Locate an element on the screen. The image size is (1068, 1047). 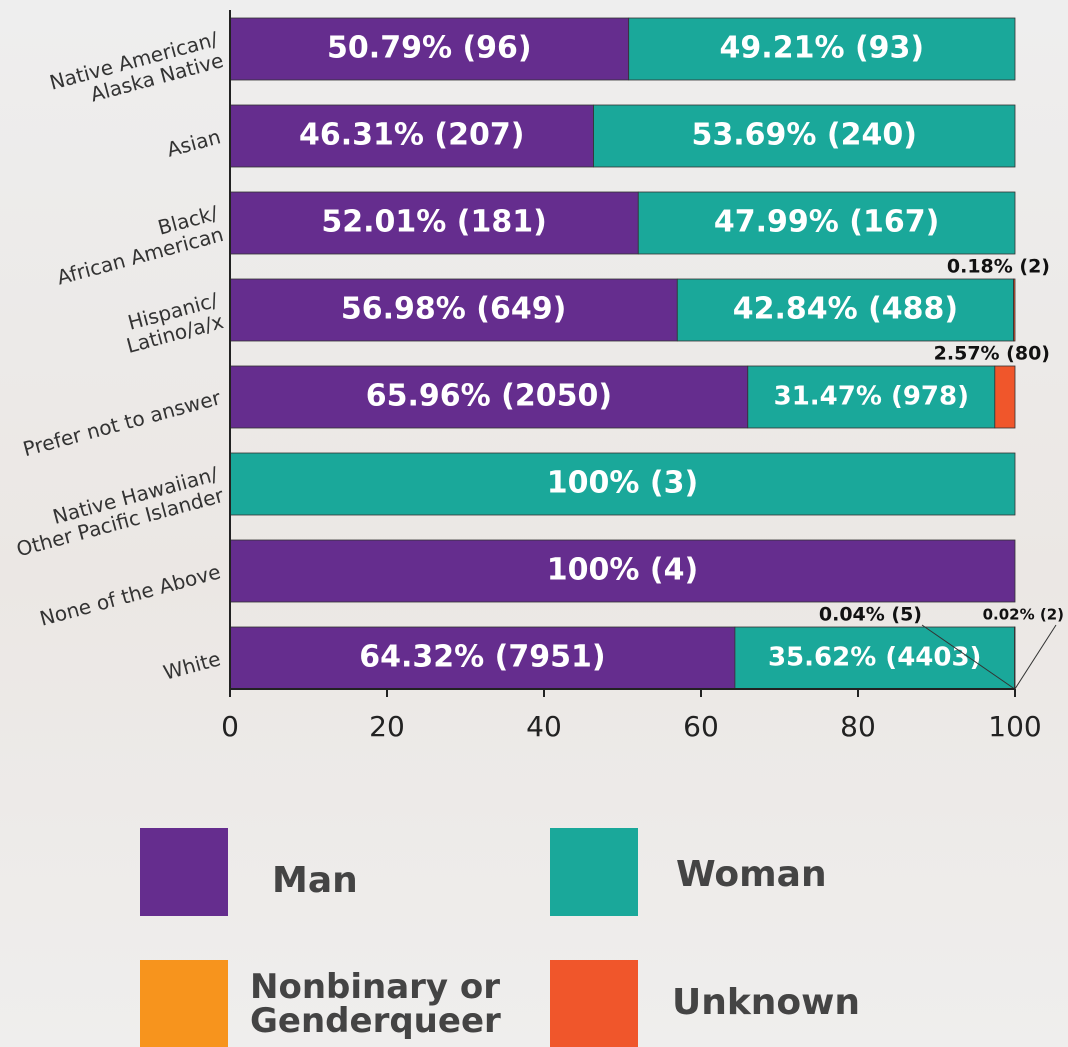
value-label: 35.62% (4403) is located at coordinates (874, 658).